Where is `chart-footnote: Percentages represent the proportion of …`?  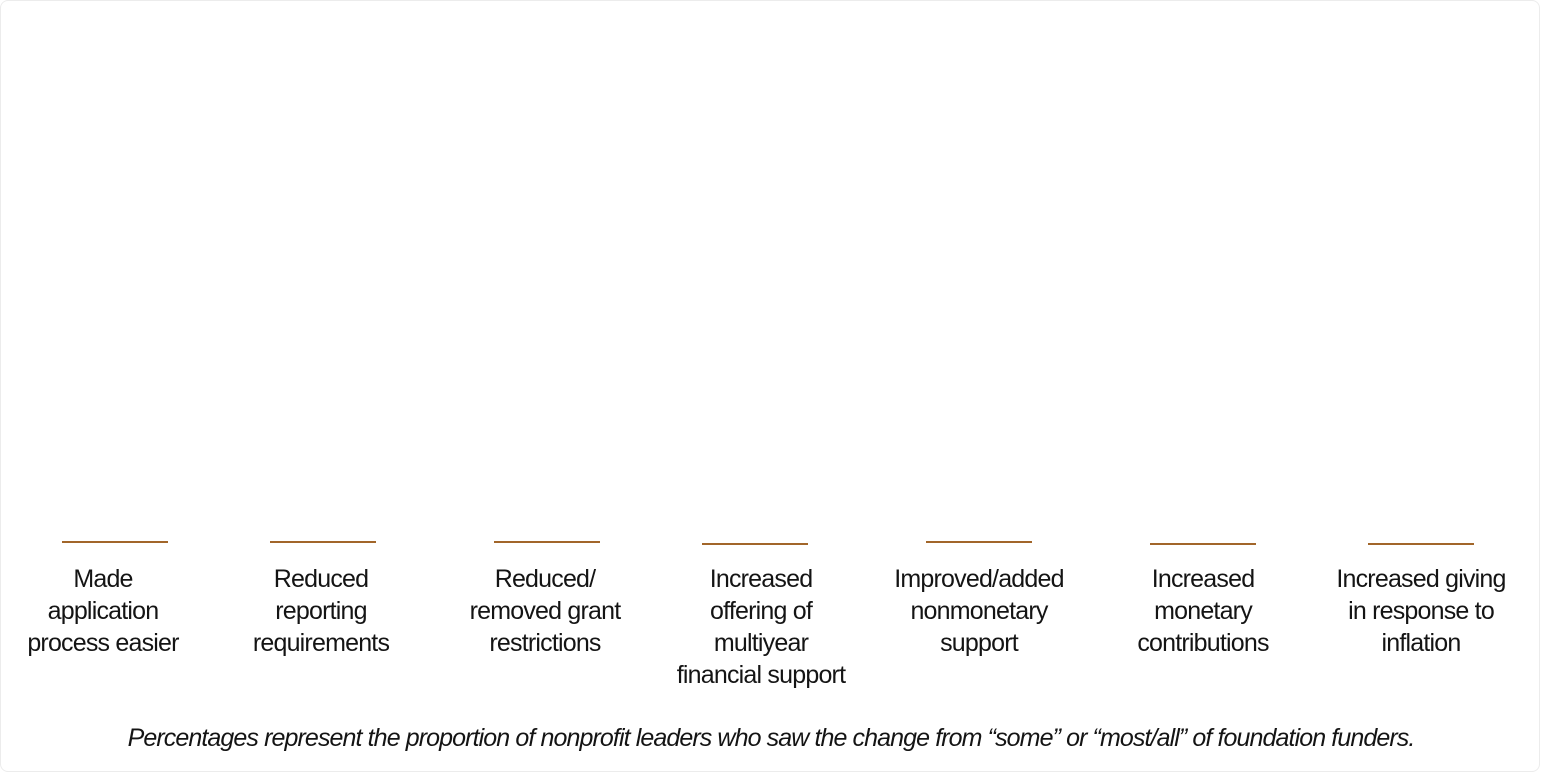
chart-footnote: Percentages represent the proportion of … is located at coordinates (771, 738).